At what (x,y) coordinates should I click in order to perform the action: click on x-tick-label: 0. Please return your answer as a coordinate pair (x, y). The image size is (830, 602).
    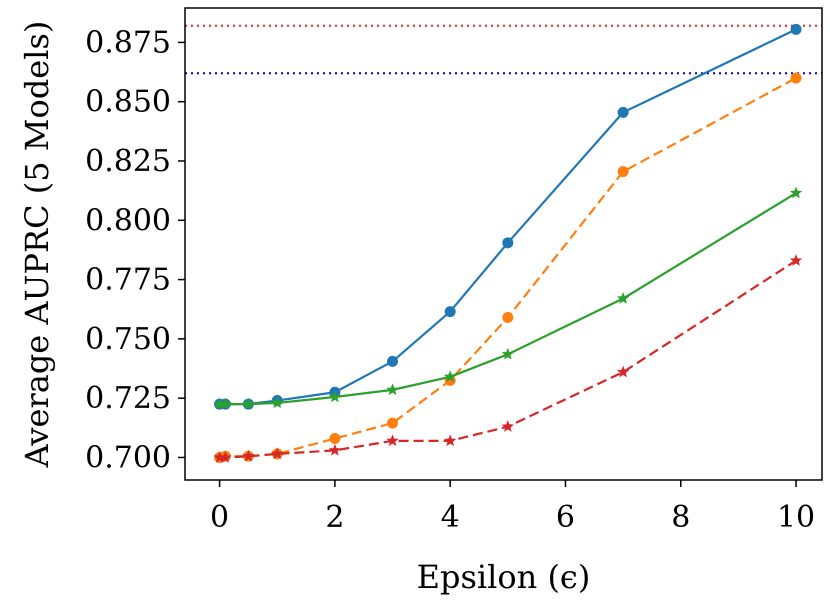
    Looking at the image, I should click on (219, 517).